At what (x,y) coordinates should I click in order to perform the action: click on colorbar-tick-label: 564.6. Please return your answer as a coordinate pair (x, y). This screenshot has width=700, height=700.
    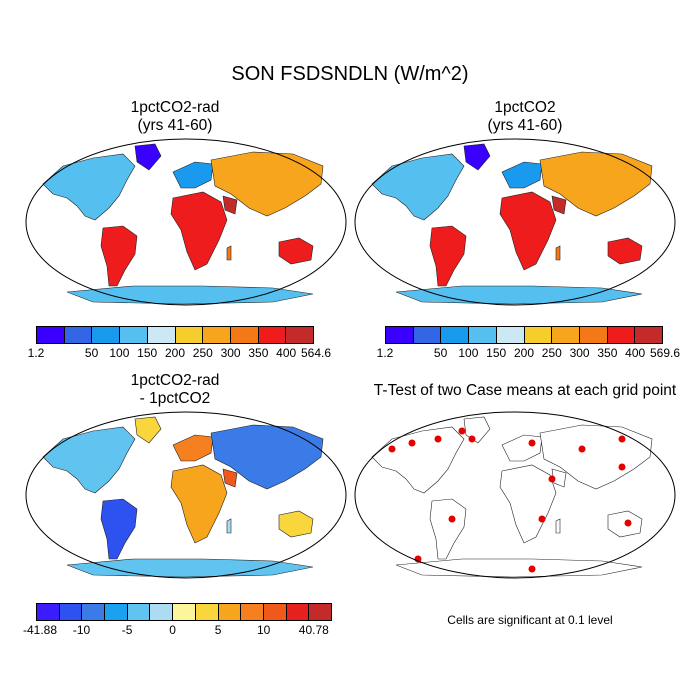
    Looking at the image, I should click on (316, 353).